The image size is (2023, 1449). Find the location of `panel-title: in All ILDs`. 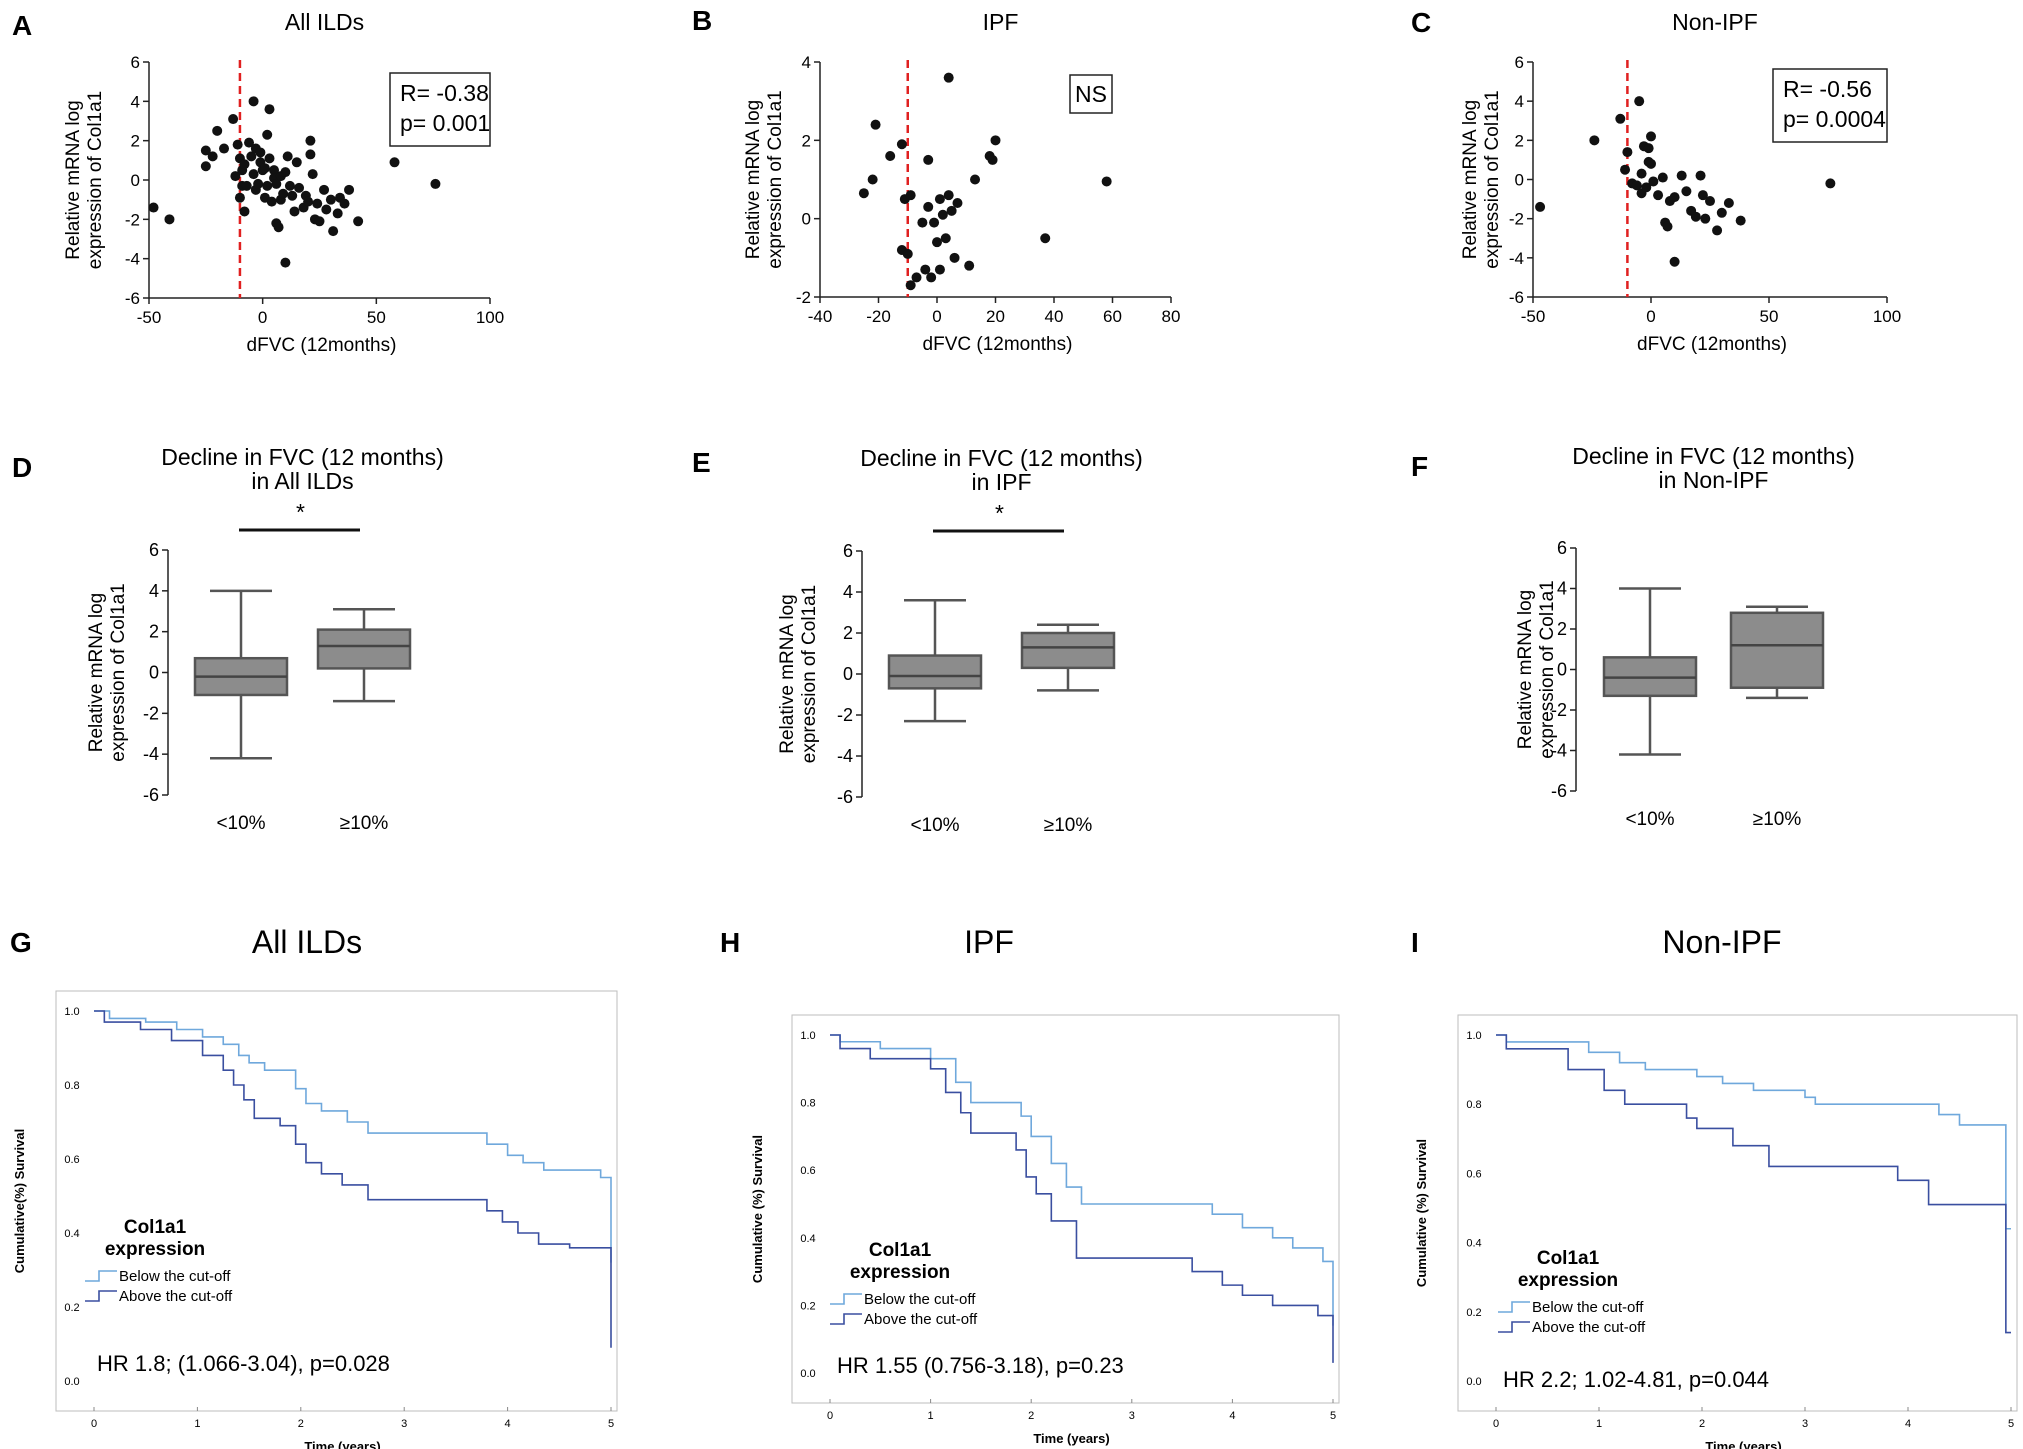

panel-title: in All ILDs is located at coordinates (302, 481).